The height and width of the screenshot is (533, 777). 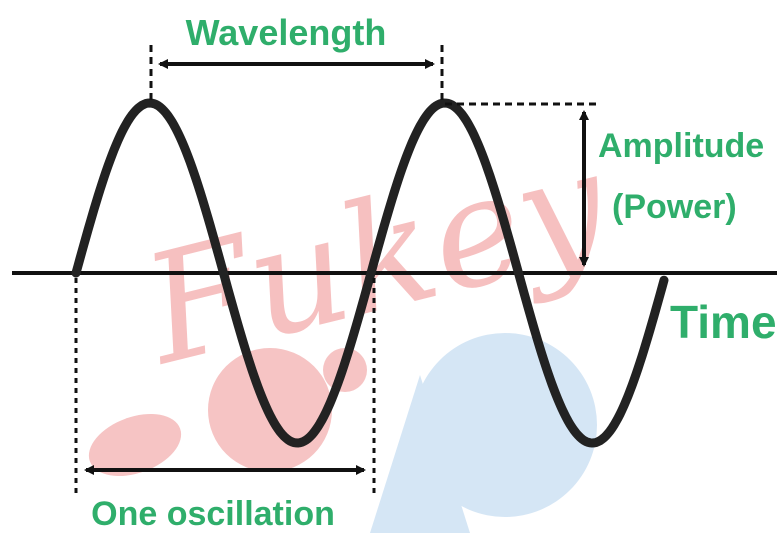 What do you see at coordinates (723, 322) in the screenshot?
I see `time-label: Time` at bounding box center [723, 322].